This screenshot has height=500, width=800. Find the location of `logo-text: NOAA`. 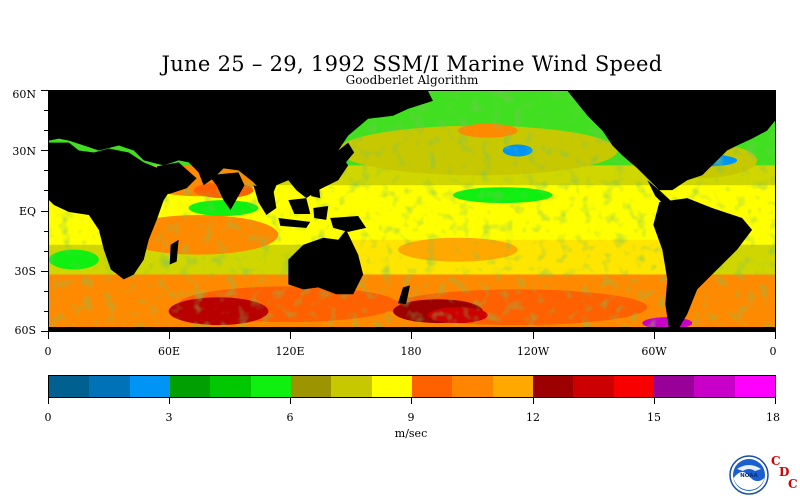

logo-text: NOAA is located at coordinates (749, 476).